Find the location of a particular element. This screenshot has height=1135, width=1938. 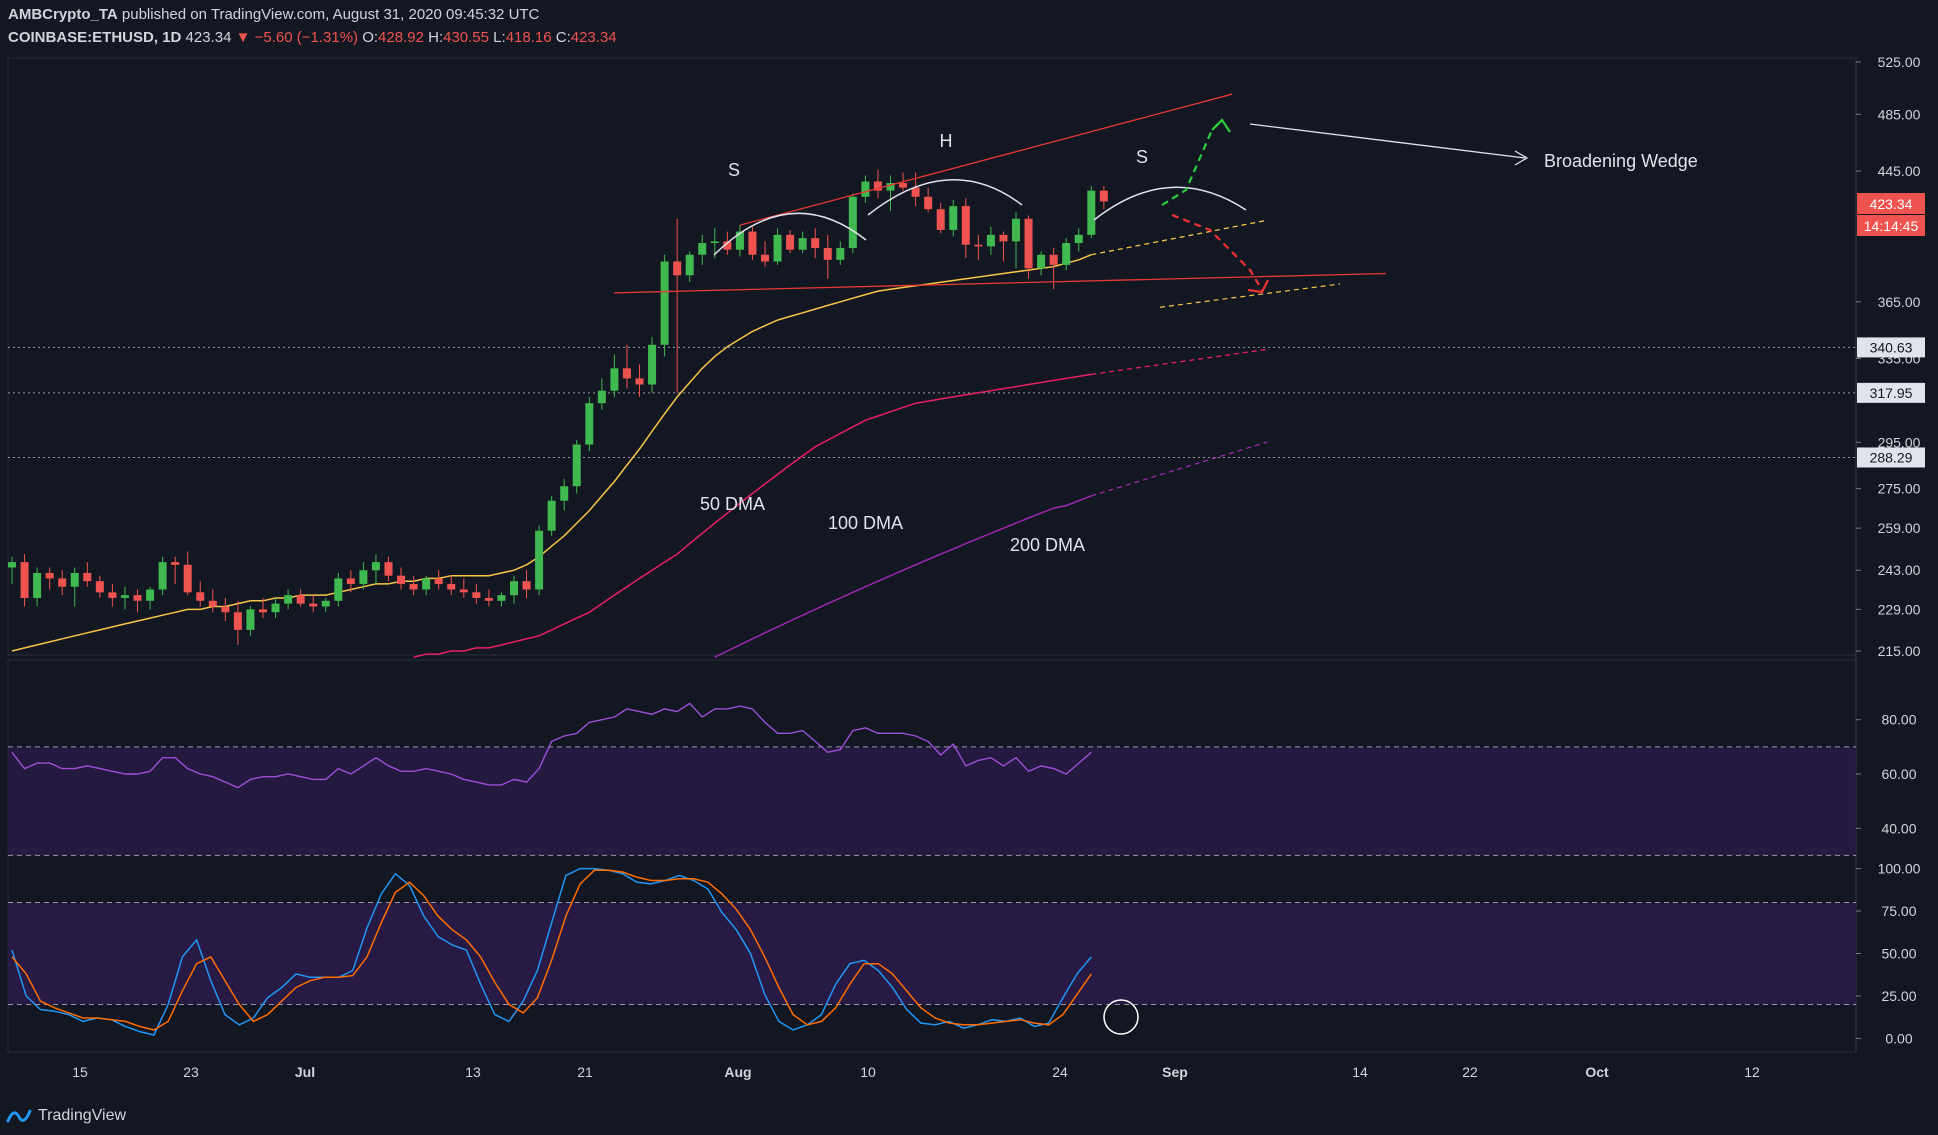

price-tick-label: 229.00 is located at coordinates (1899, 609).